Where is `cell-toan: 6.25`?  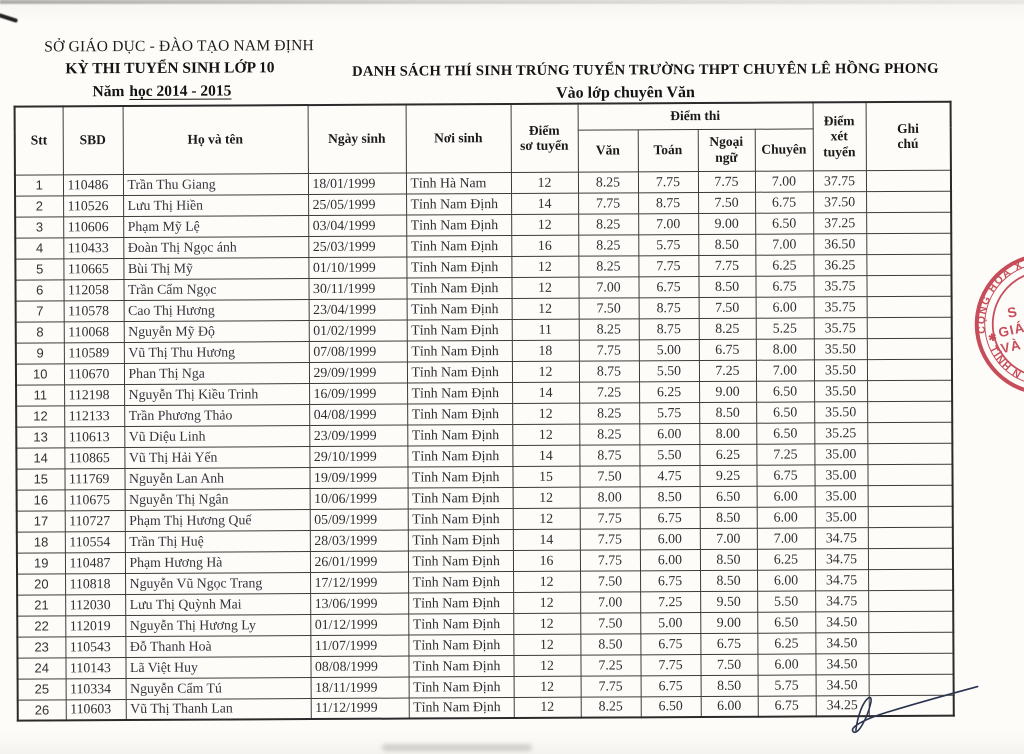 cell-toan: 6.25 is located at coordinates (669, 392).